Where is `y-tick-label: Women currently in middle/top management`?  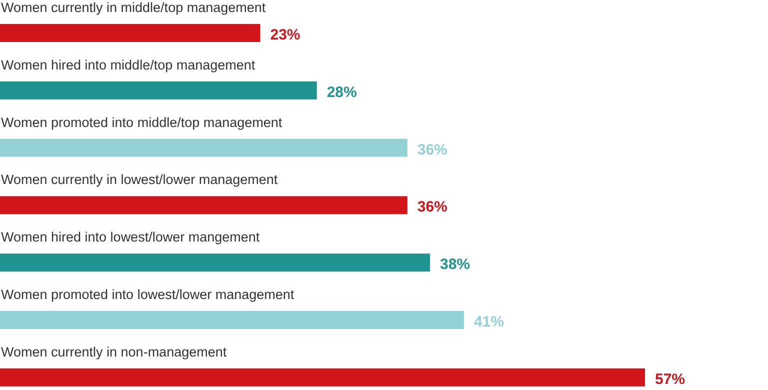 y-tick-label: Women currently in middle/top management is located at coordinates (133, 7).